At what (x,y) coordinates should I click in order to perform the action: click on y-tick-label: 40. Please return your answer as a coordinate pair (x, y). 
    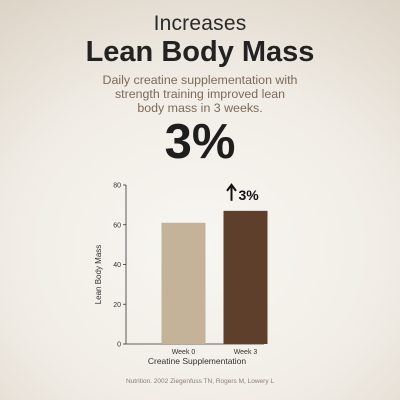
    Looking at the image, I should click on (117, 265).